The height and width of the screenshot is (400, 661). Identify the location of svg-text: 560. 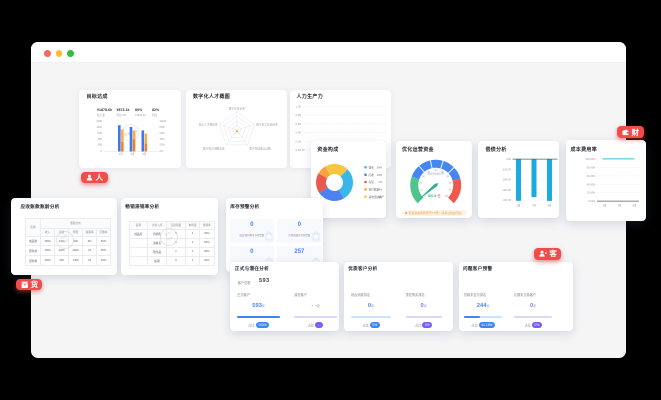
(100, 139).